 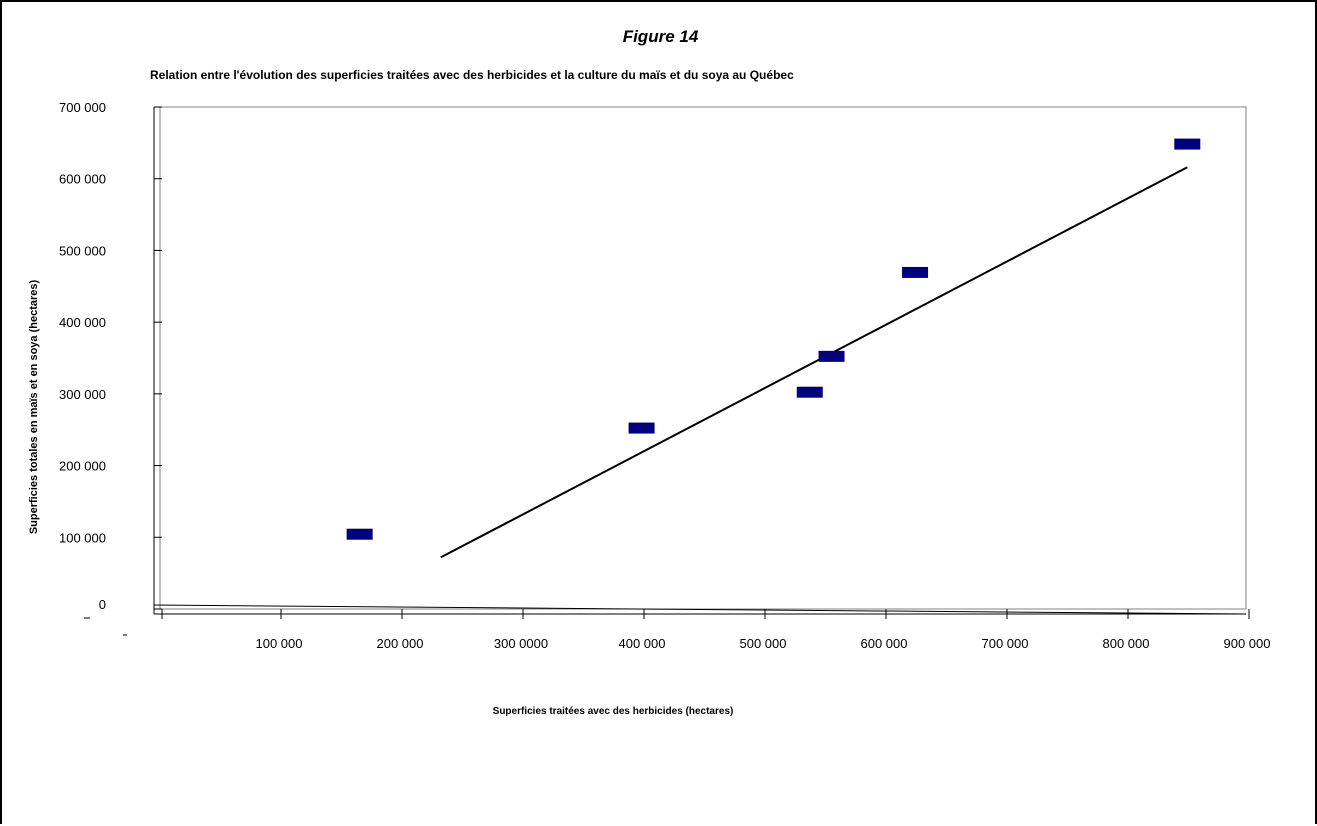 I want to click on y-tick-label: 600 000, so click(x=82, y=179).